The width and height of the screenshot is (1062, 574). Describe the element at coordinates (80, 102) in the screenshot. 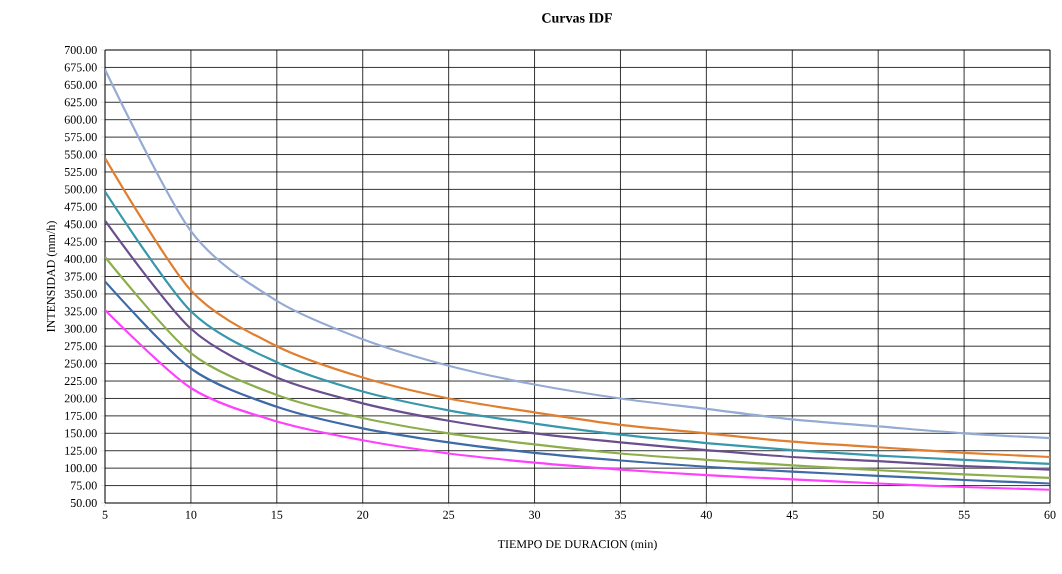

I see `y-tick-label: 625.00` at that location.